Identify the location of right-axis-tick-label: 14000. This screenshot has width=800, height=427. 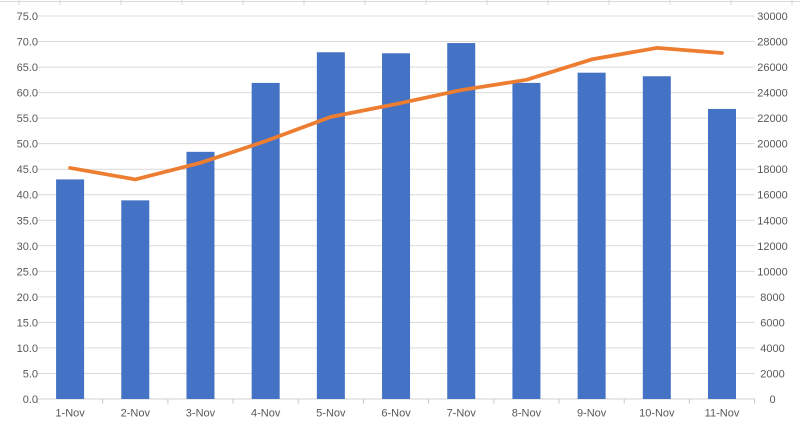
(772, 221).